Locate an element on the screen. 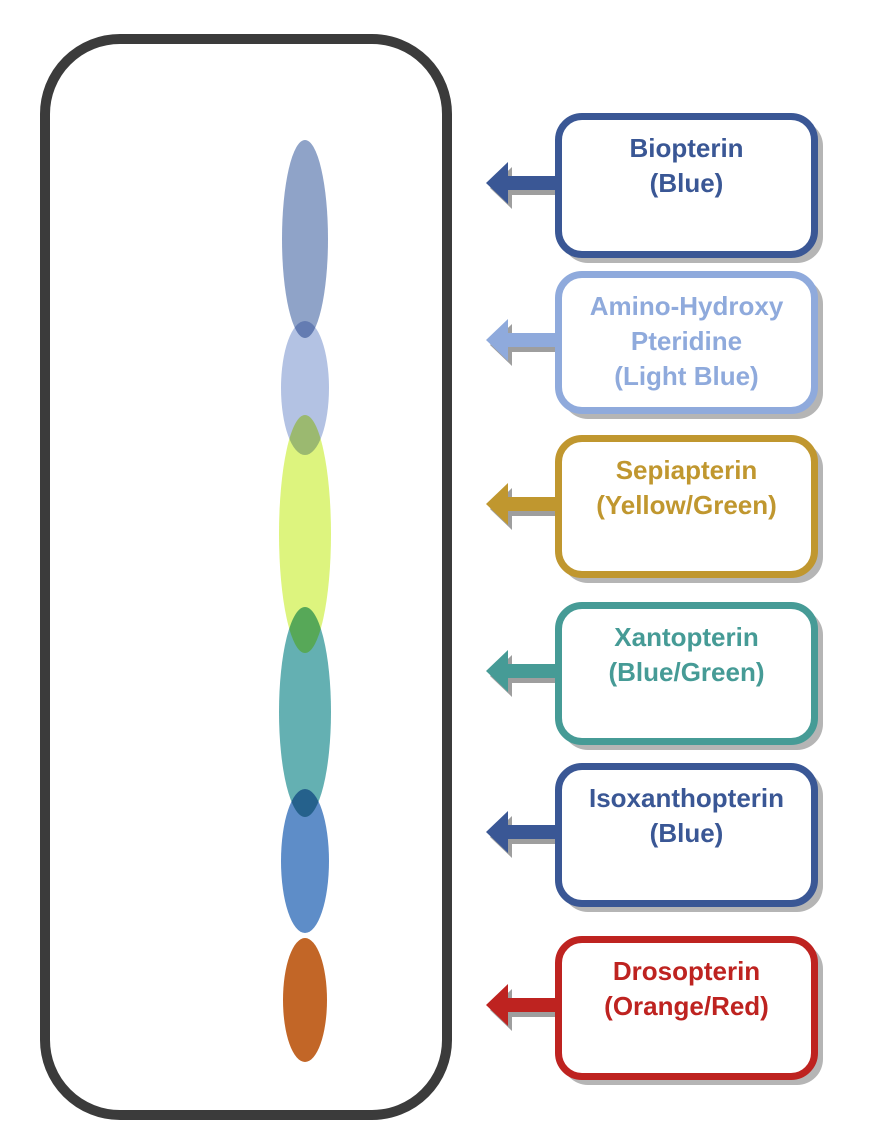 The image size is (870, 1138). label-box-drosopterin: Drosopterin (Orange/Red) is located at coordinates (686, 1008).